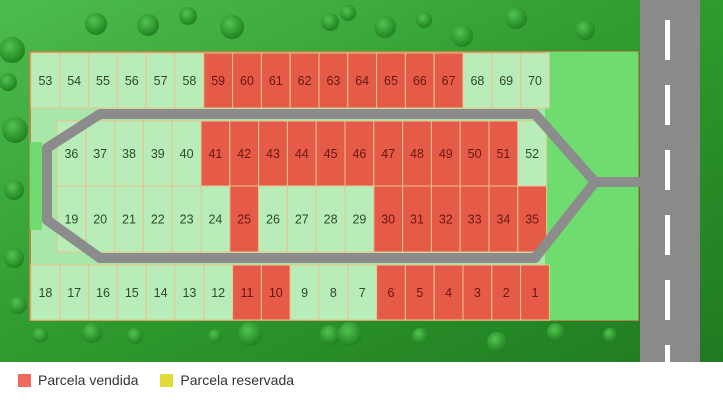  I want to click on lot-37-shape, so click(100, 153).